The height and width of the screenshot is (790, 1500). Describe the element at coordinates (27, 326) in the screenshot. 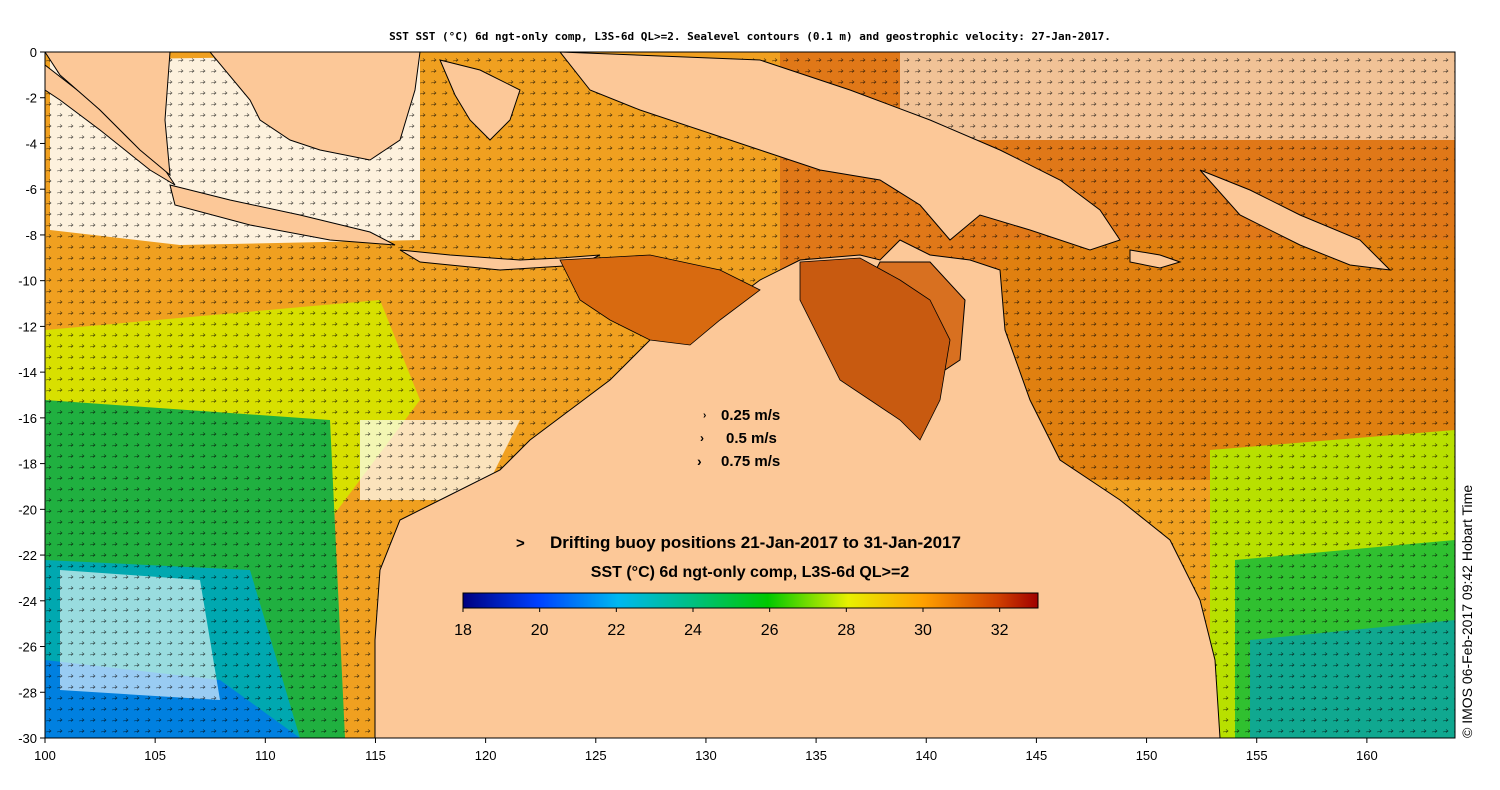

I see `lat-tick-label: -12` at that location.